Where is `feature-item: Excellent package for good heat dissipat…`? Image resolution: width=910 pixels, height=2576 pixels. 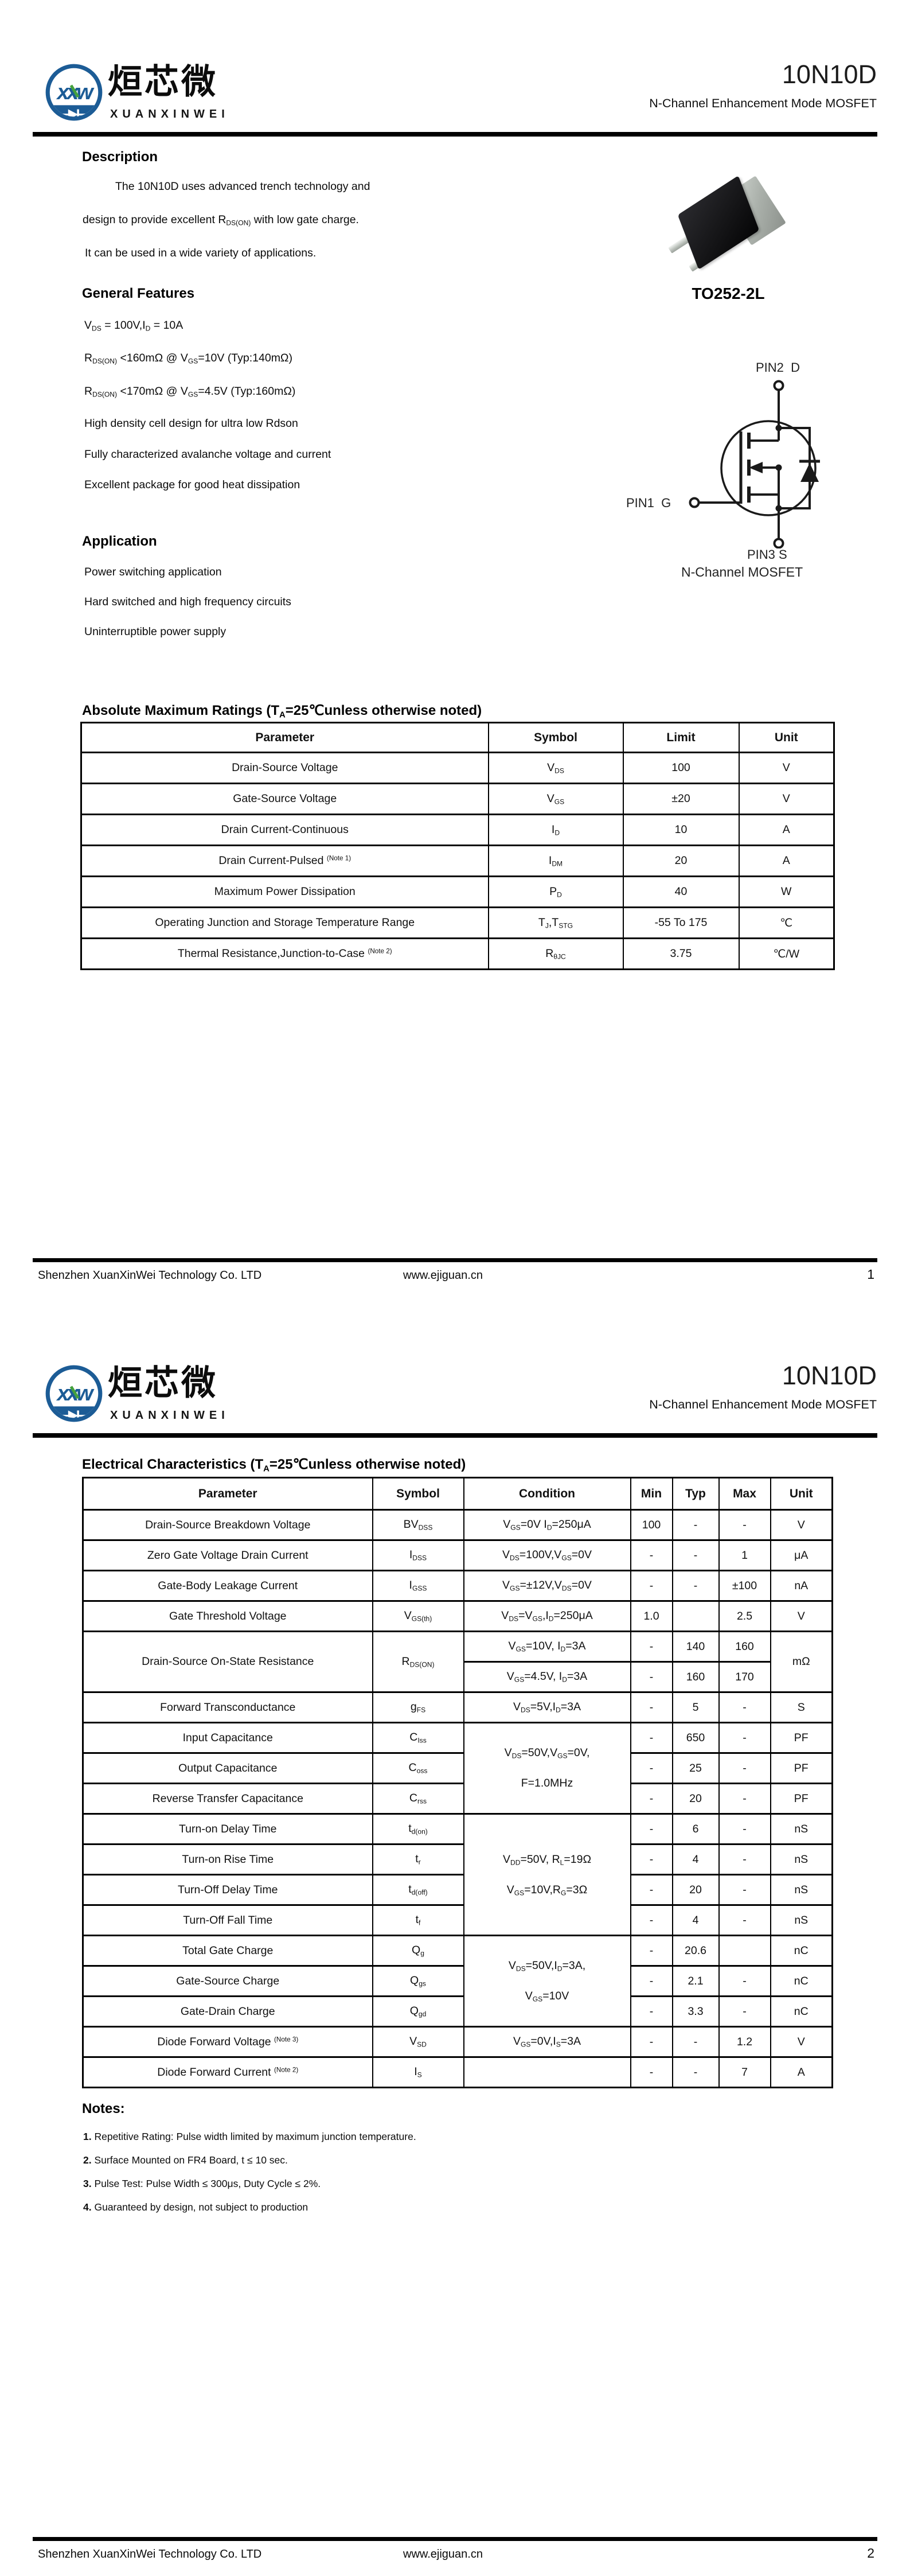 feature-item: Excellent package for good heat dissipat… is located at coordinates (192, 484).